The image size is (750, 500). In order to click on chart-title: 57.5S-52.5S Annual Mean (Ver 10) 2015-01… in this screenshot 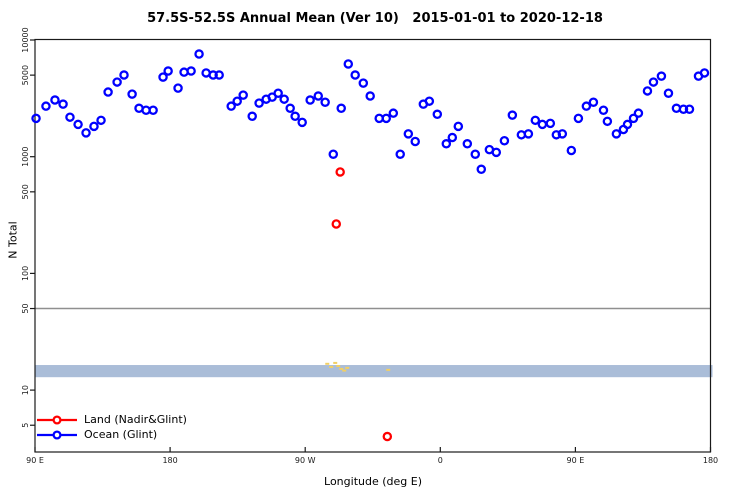, I will do `click(375, 18)`.